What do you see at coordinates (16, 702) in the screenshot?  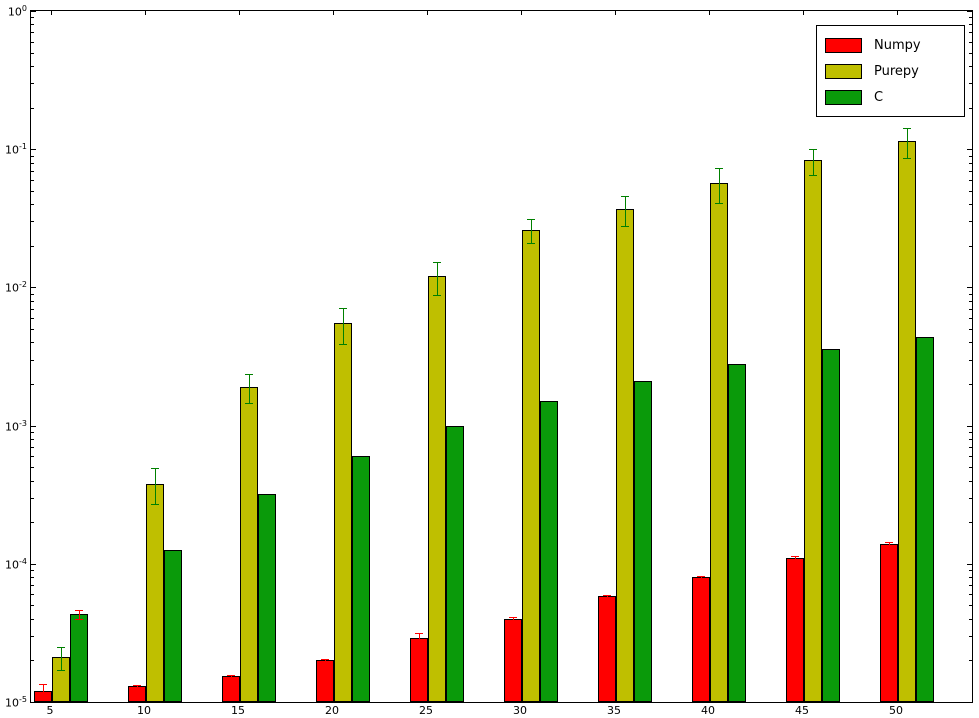 I see `y-tick-label: 10⁻⁵` at bounding box center [16, 702].